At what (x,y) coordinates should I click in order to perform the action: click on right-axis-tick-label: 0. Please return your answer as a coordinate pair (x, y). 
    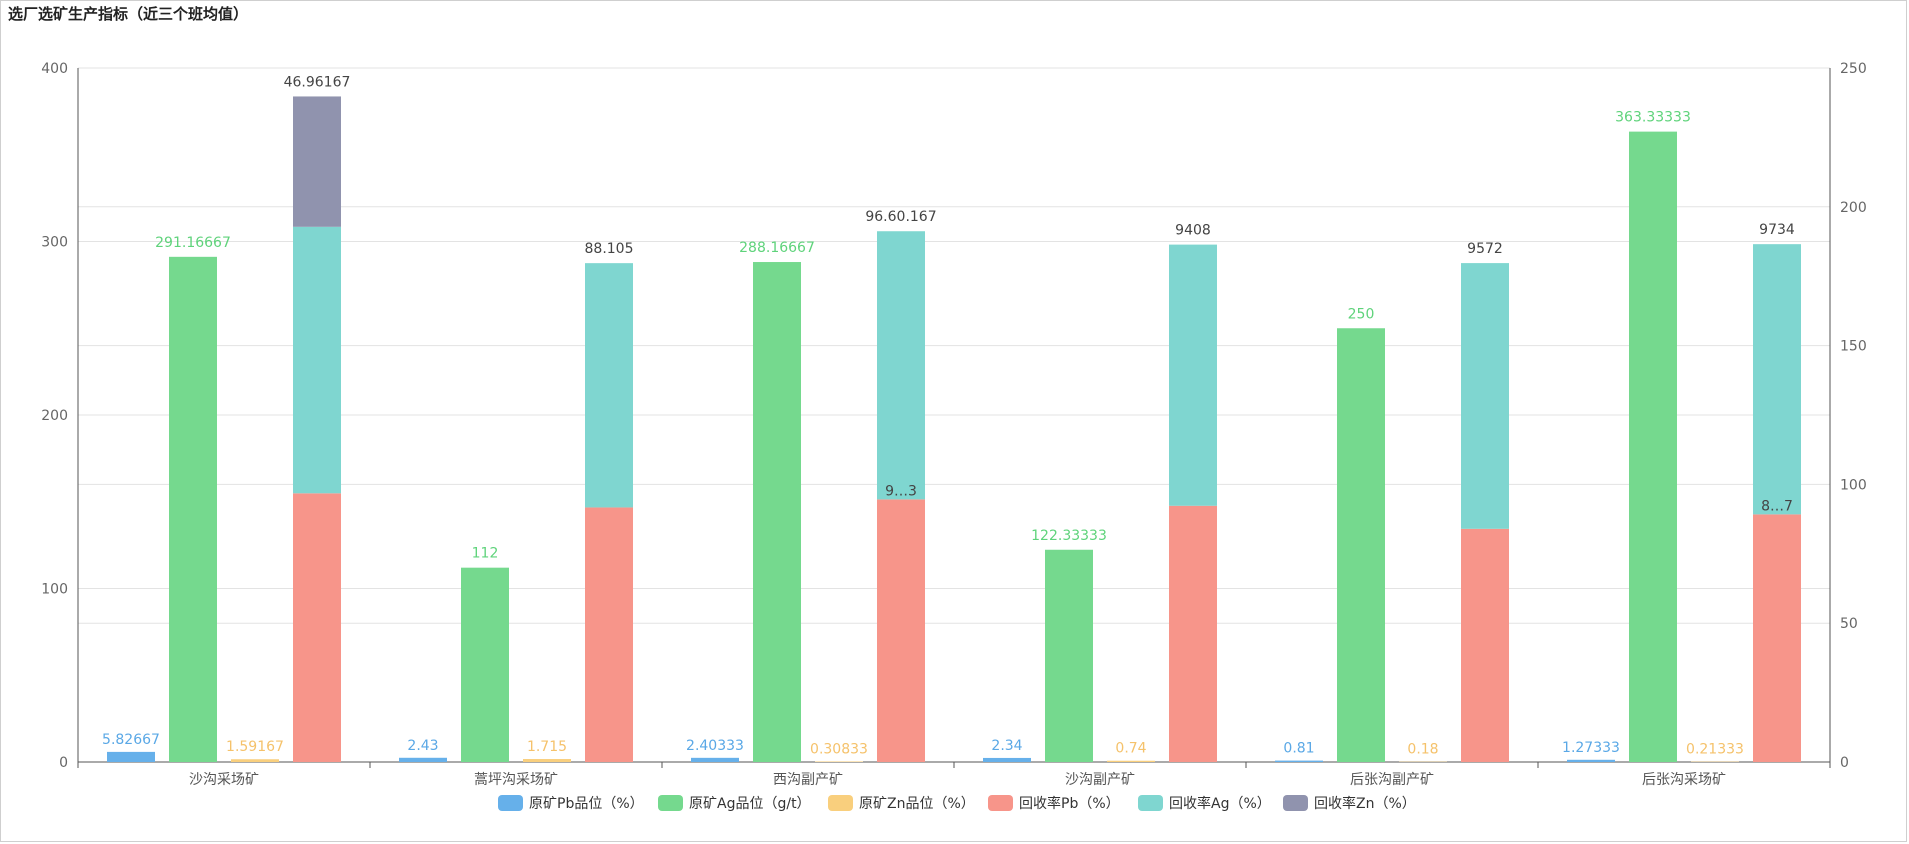
    Looking at the image, I should click on (1844, 763).